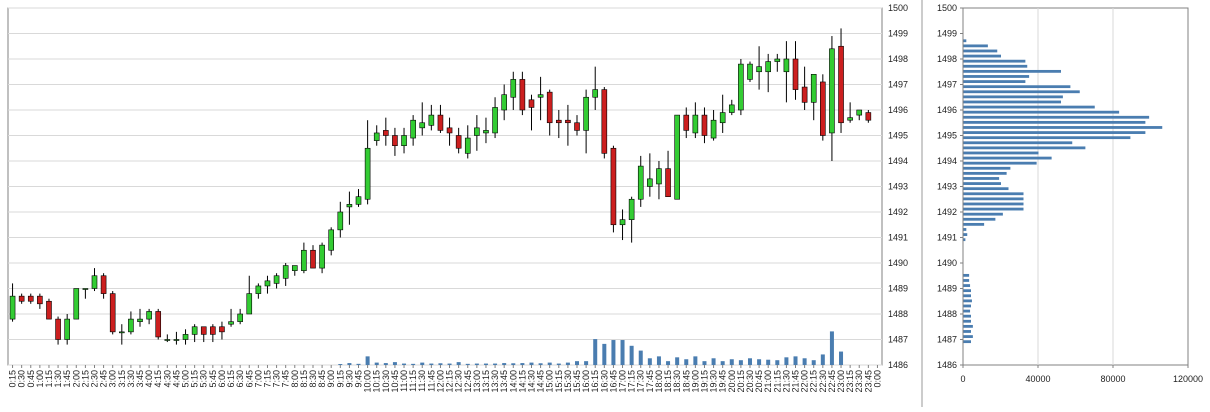  I want to click on y-tick-label: 1493, so click(898, 187).